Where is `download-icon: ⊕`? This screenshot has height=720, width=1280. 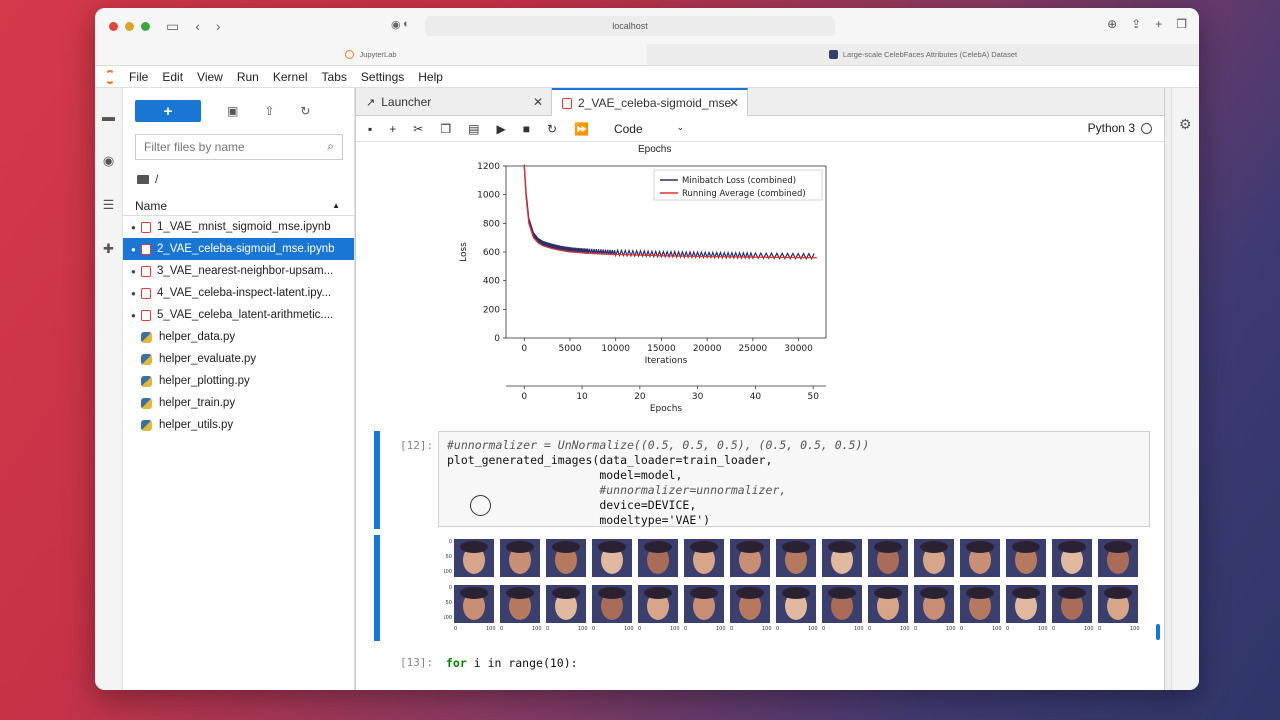 download-icon: ⊕ is located at coordinates (1112, 24).